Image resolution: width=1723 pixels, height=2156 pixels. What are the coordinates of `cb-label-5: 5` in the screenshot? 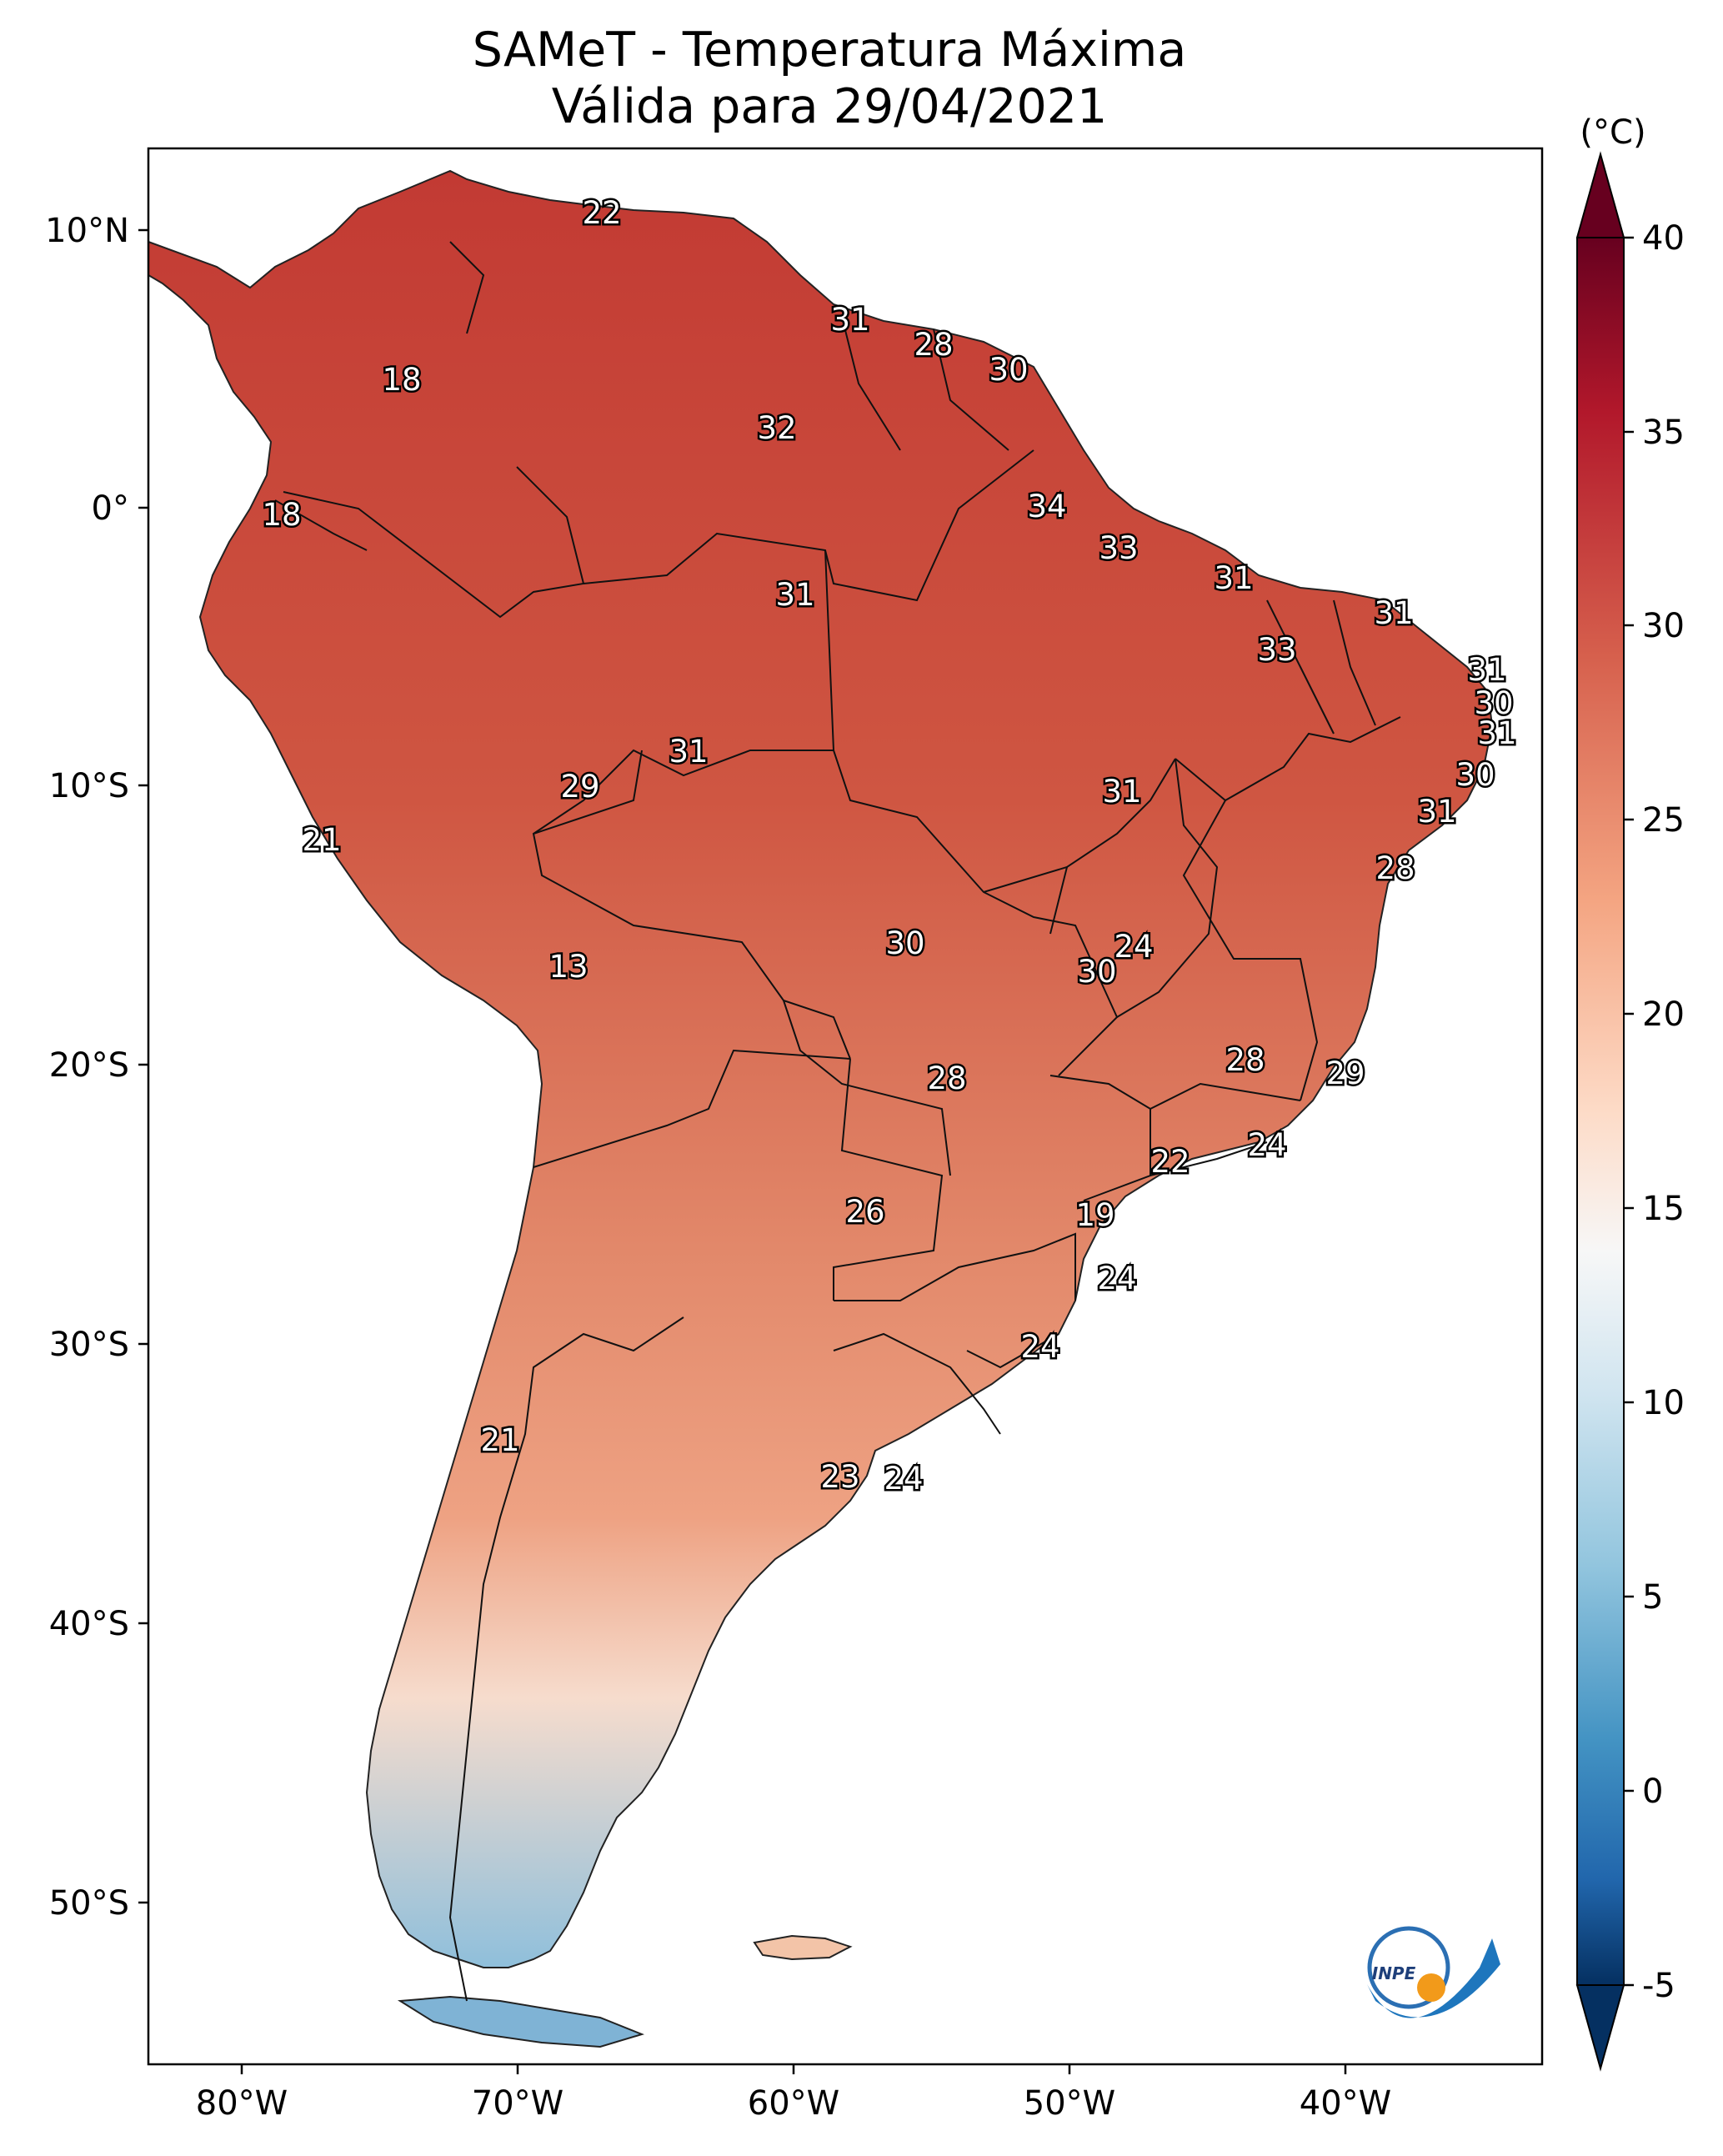 It's located at (1653, 1597).